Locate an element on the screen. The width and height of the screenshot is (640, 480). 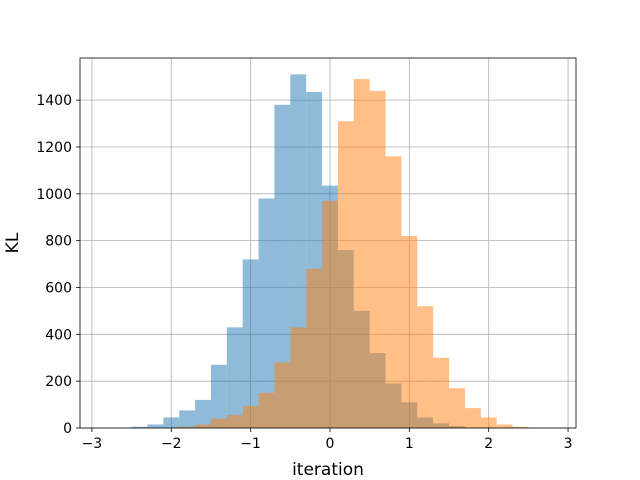
y-tick-label: 0 is located at coordinates (67, 429).